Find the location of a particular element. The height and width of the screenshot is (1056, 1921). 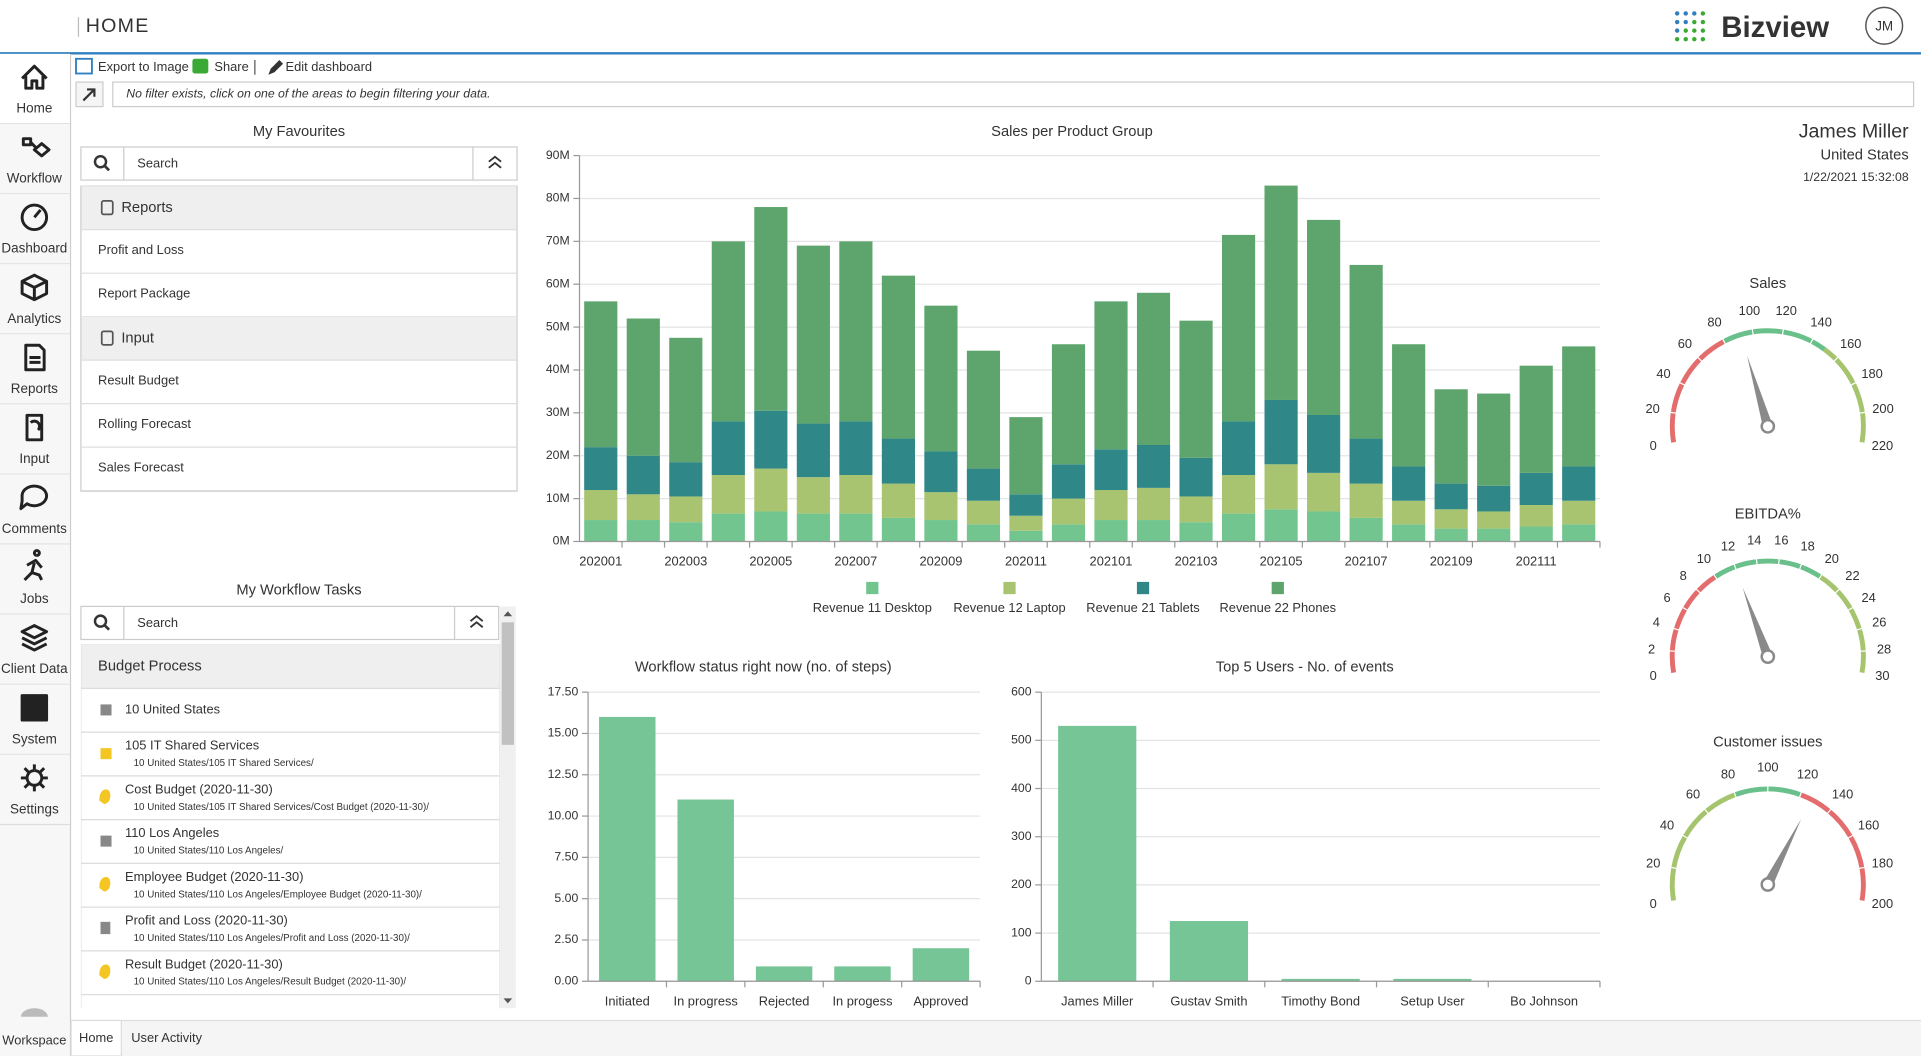

x-tick-label: 202011 is located at coordinates (1026, 561).